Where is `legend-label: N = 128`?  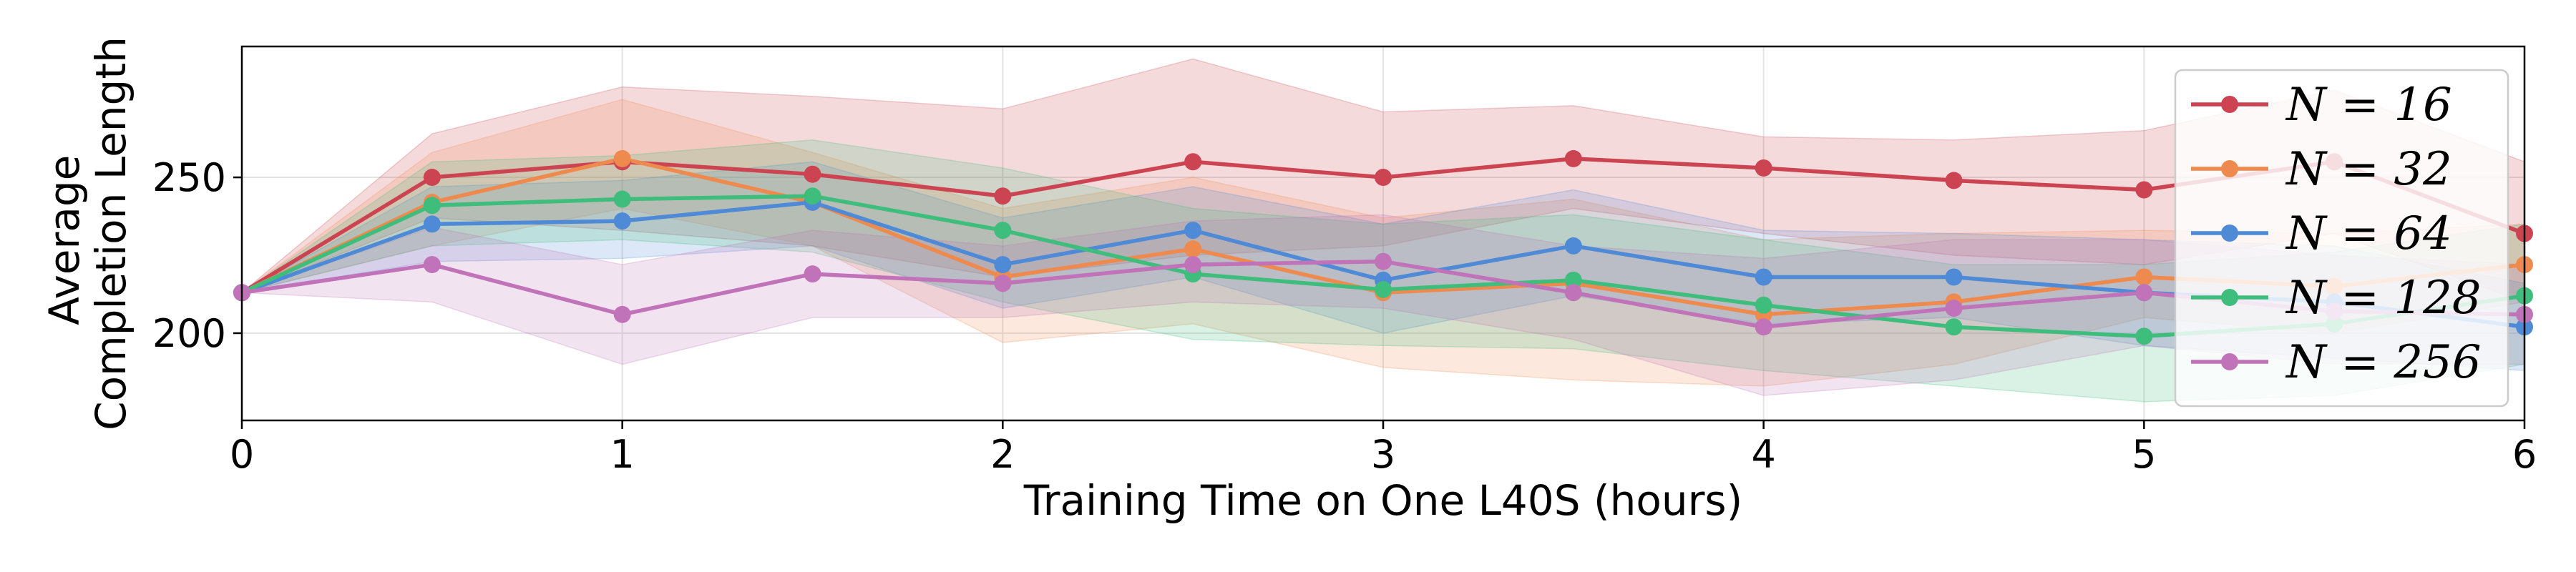
legend-label: N = 128 is located at coordinates (2383, 298).